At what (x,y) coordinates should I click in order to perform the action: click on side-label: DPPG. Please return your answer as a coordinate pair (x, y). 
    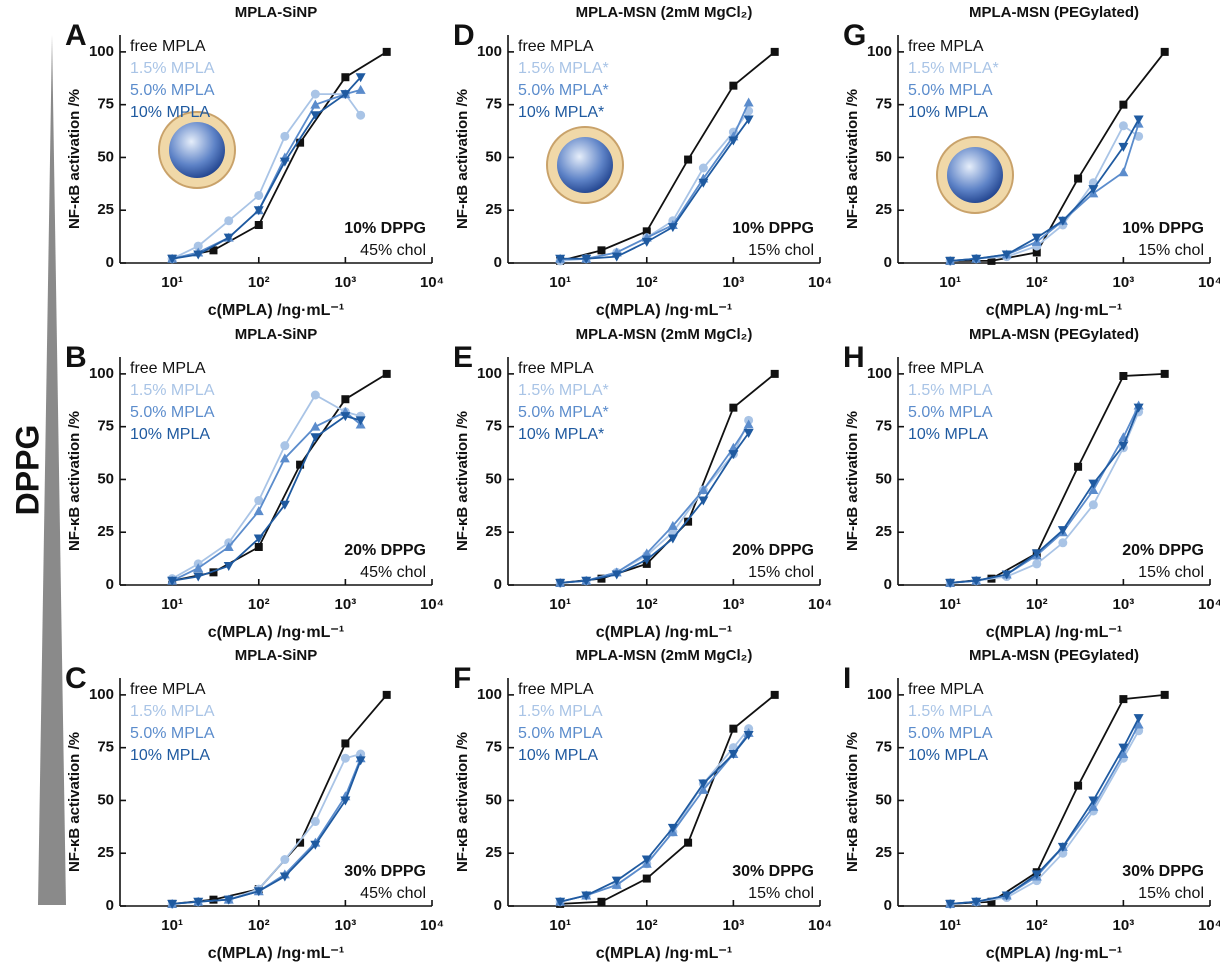
    Looking at the image, I should click on (27, 470).